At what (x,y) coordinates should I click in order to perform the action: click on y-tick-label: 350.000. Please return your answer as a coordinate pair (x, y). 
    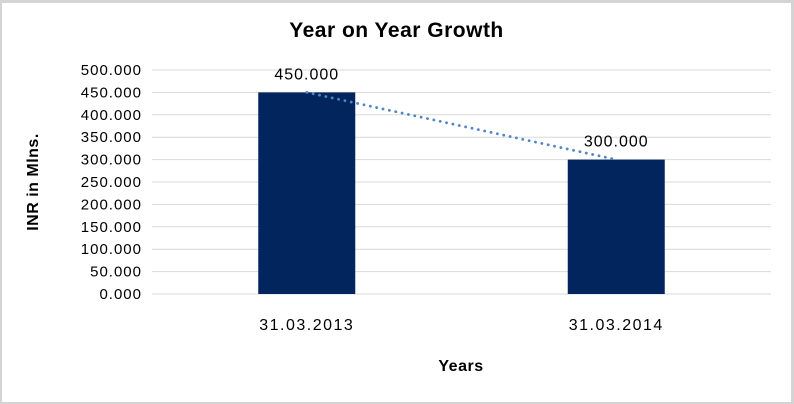
    Looking at the image, I should click on (111, 137).